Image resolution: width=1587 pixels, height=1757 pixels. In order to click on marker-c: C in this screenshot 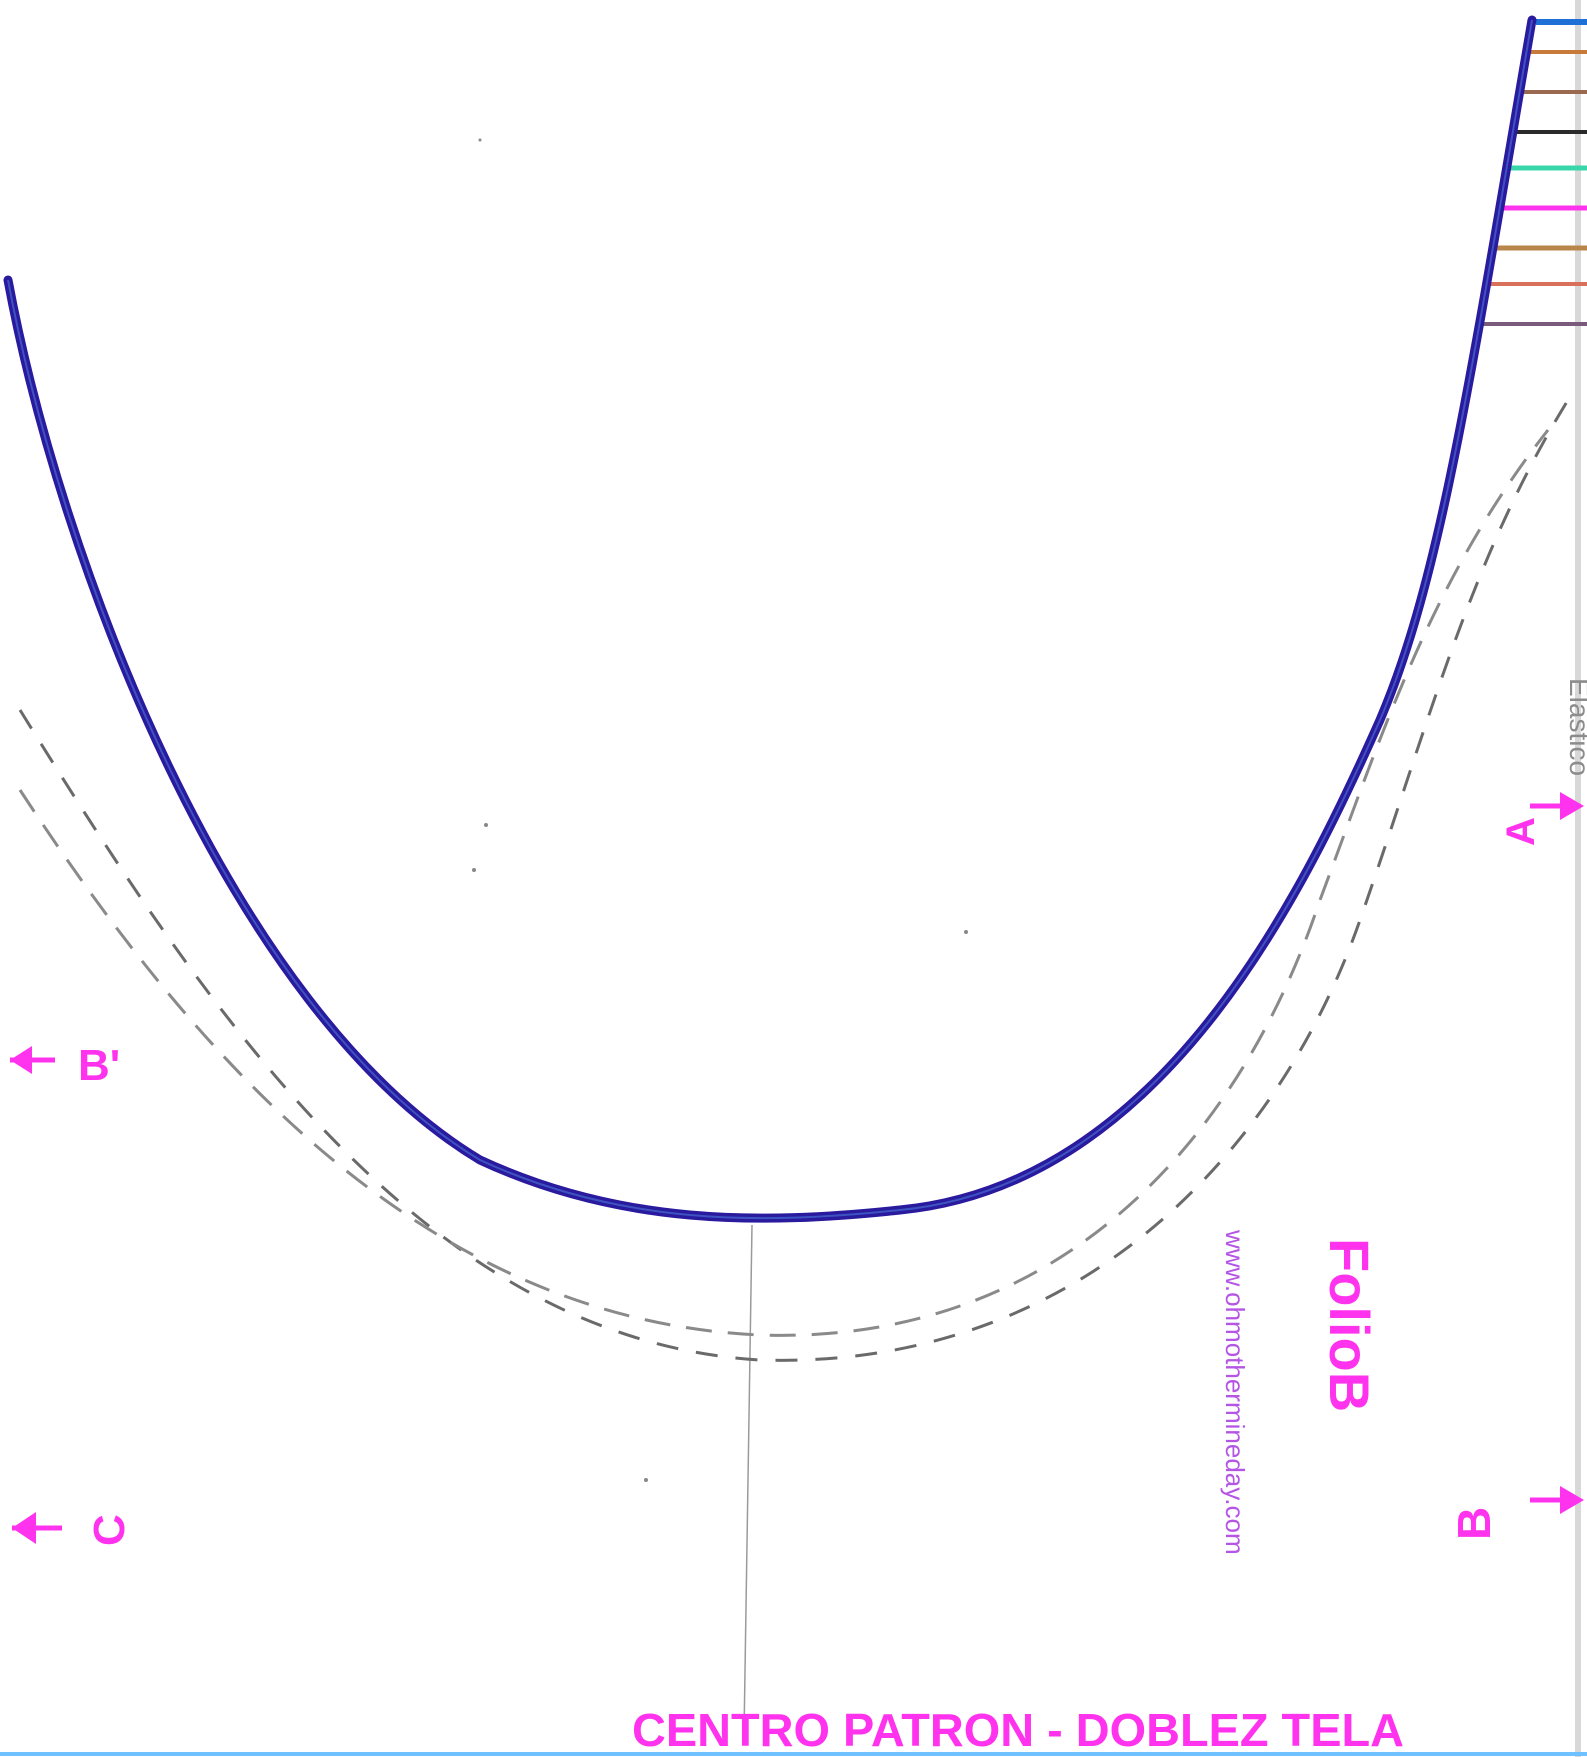, I will do `click(109, 1530)`.